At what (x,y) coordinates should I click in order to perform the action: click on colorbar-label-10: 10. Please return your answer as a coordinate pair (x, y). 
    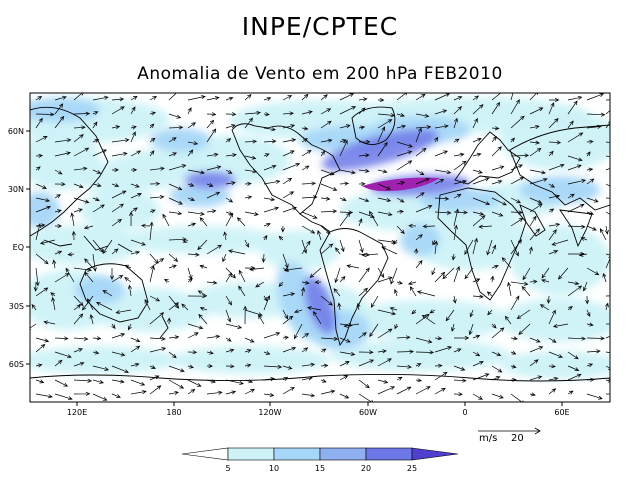
    Looking at the image, I should click on (274, 468).